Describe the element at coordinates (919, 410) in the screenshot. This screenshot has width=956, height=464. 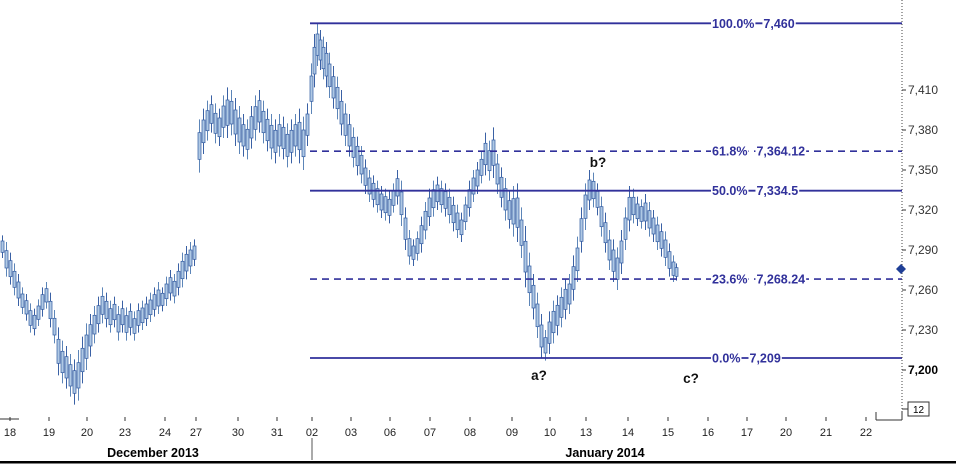
I see `period-box-label: 12` at that location.